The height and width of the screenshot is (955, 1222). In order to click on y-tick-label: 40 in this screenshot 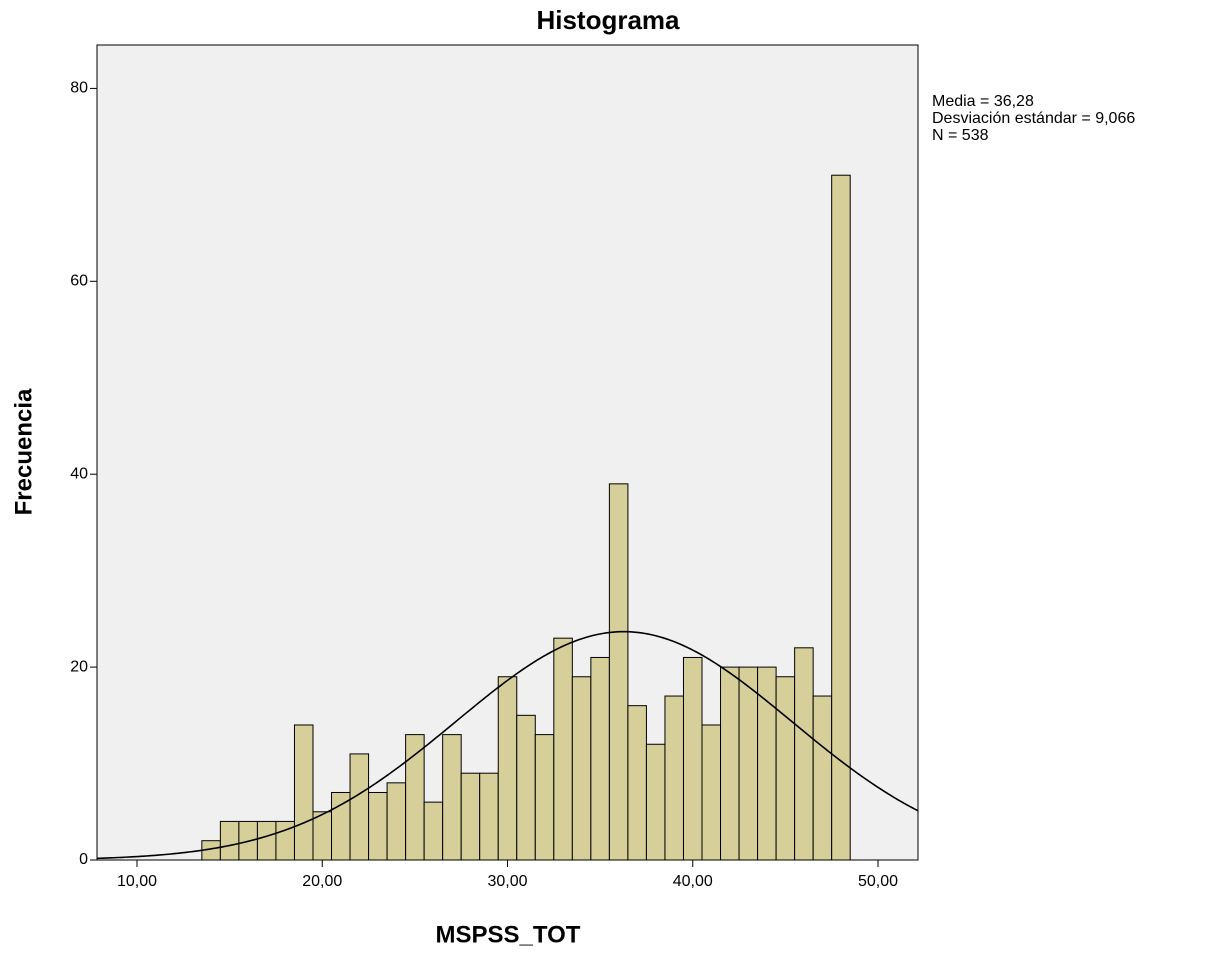, I will do `click(79, 473)`.